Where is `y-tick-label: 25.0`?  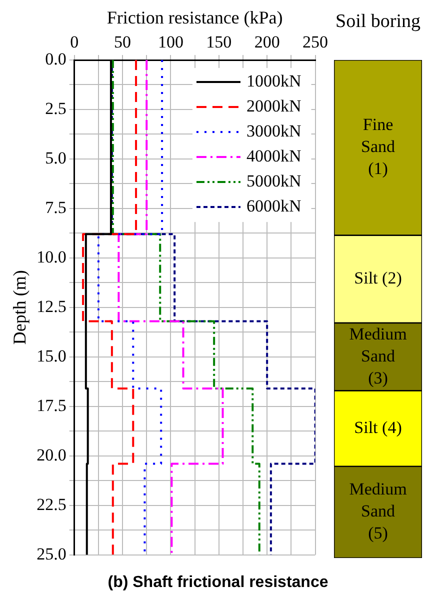 y-tick-label: 25.0 is located at coordinates (51, 554).